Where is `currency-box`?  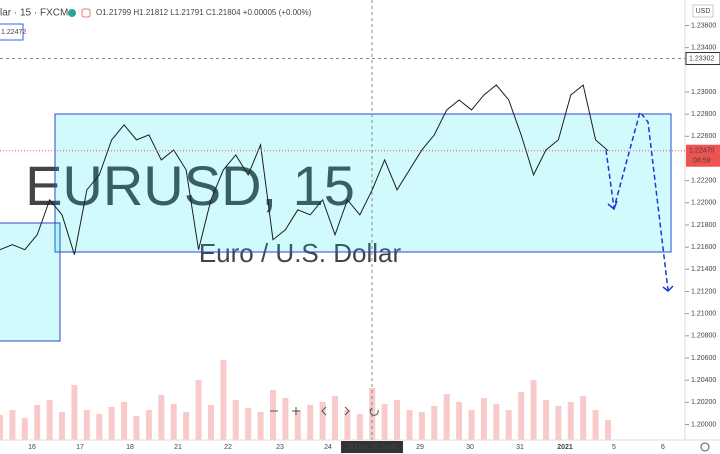
currency-box is located at coordinates (703, 11).